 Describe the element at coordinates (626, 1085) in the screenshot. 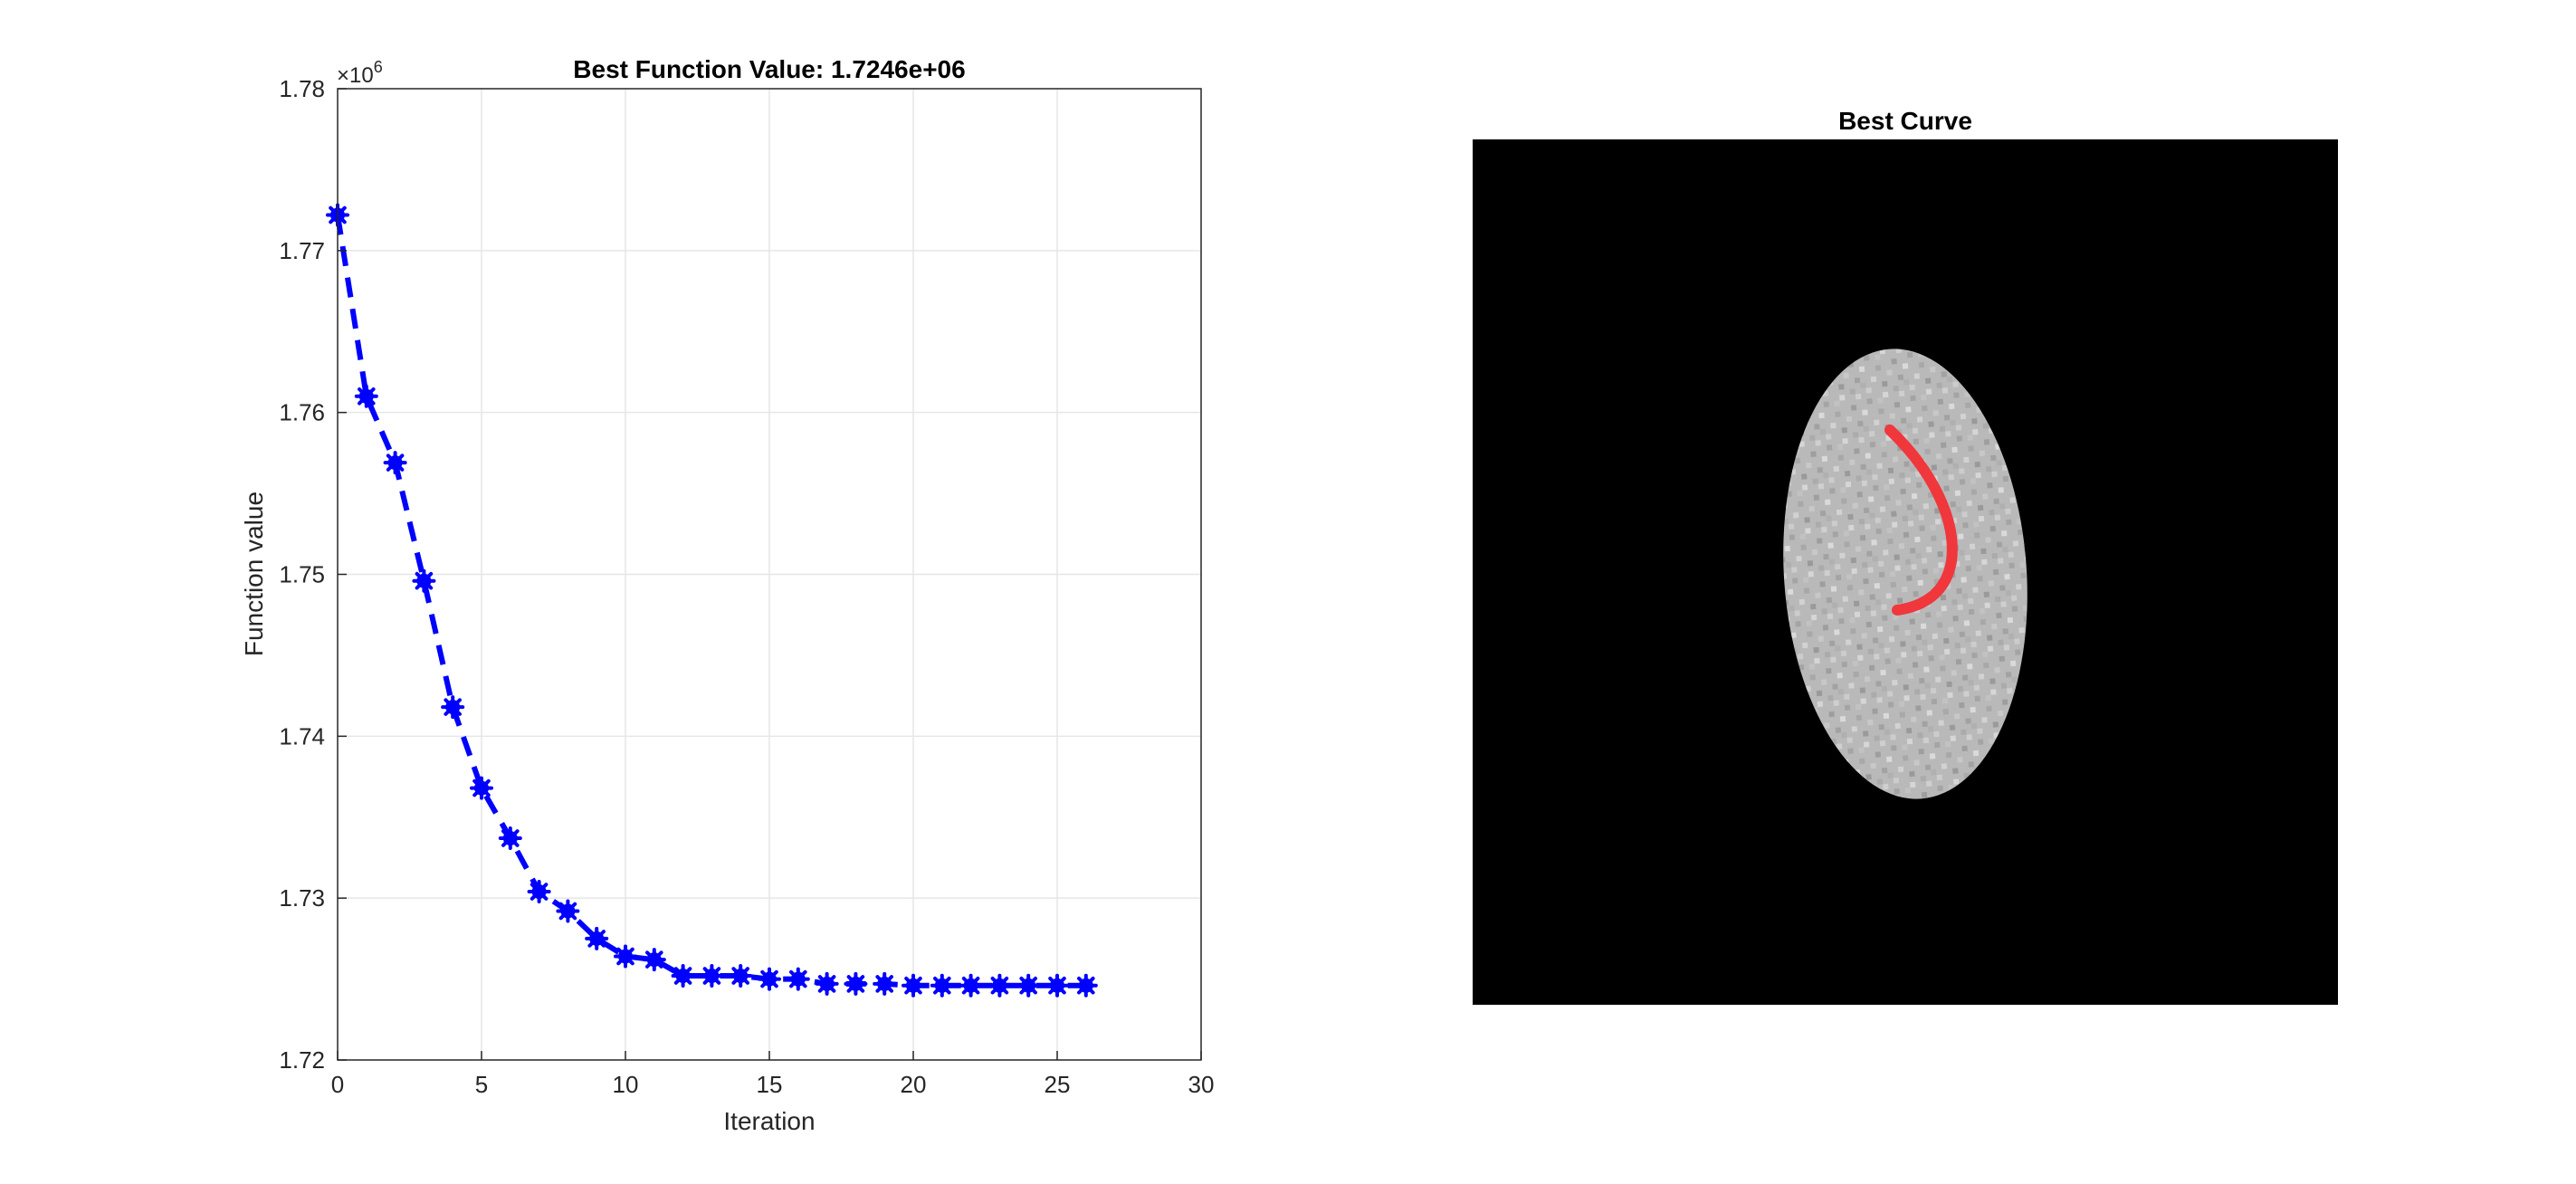

I see `x-tick-label: 10` at that location.